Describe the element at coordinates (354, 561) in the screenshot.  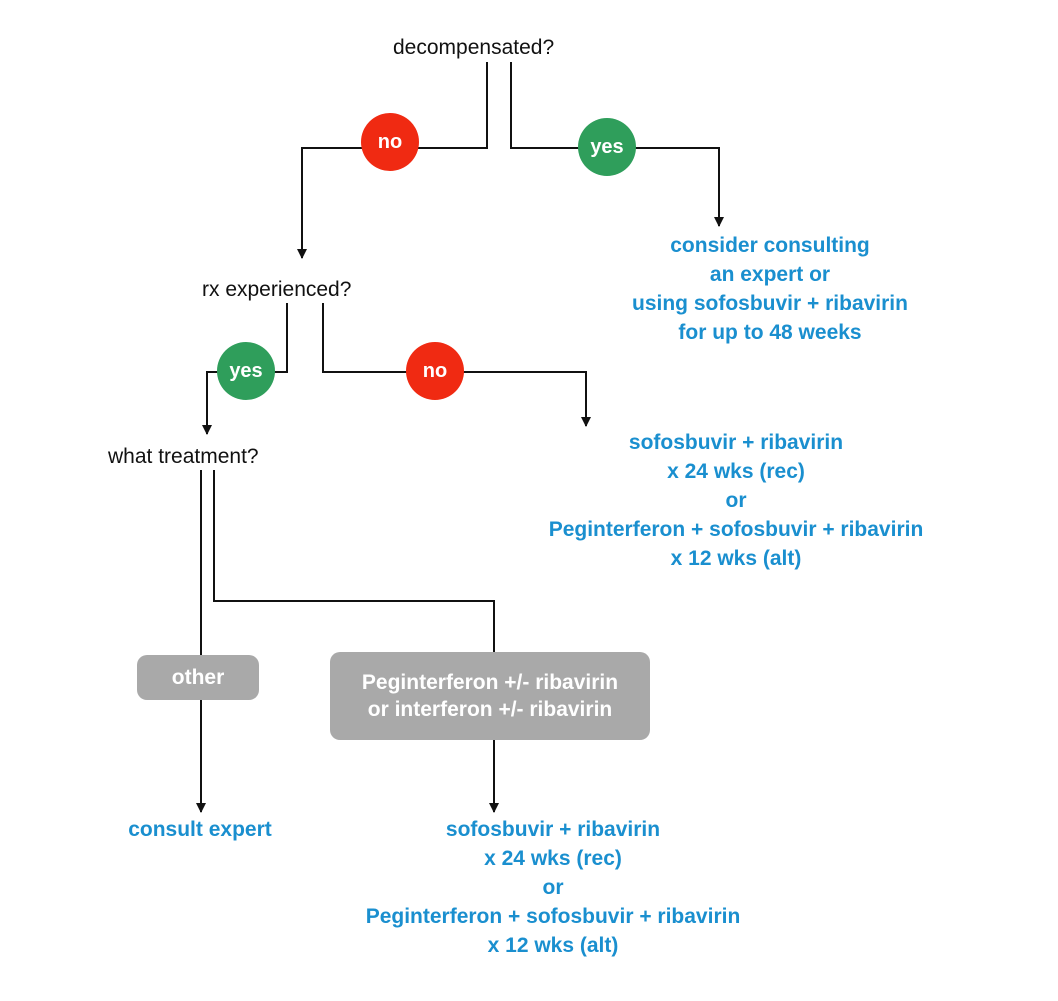
I see `connector-to-peginterferon` at that location.